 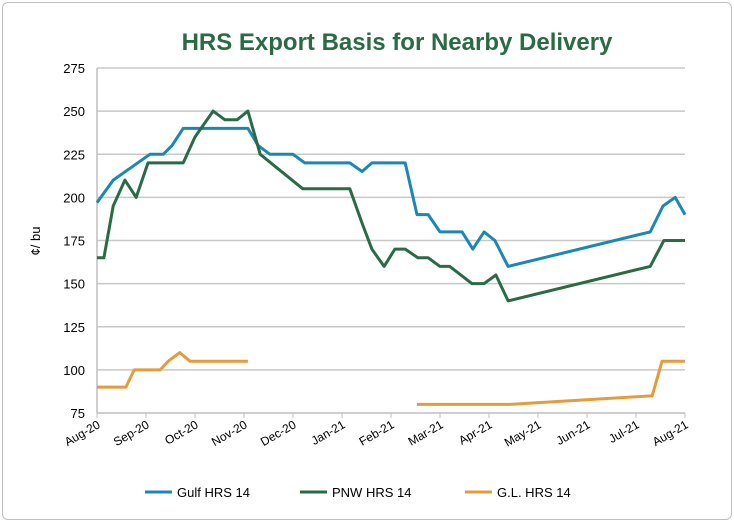 What do you see at coordinates (397, 42) in the screenshot?
I see `chart-title: HRS Export Basis for Nearby Delivery` at bounding box center [397, 42].